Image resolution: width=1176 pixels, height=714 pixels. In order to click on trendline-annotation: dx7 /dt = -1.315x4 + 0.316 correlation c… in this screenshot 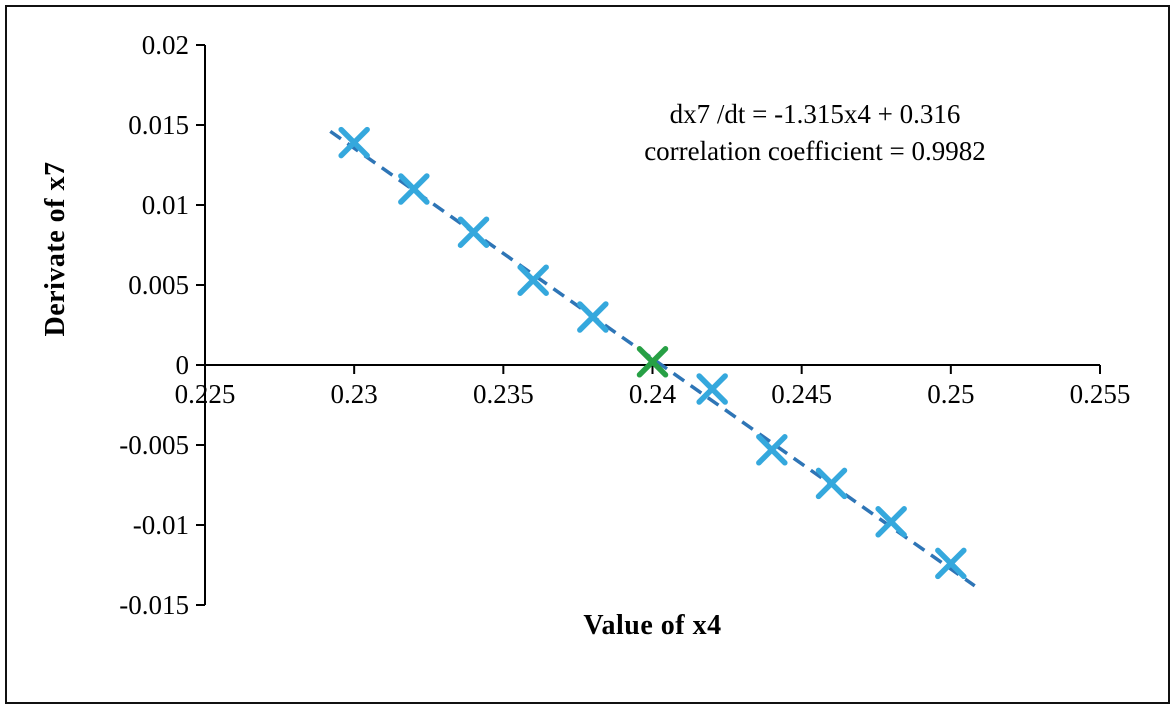, I will do `click(815, 133)`.